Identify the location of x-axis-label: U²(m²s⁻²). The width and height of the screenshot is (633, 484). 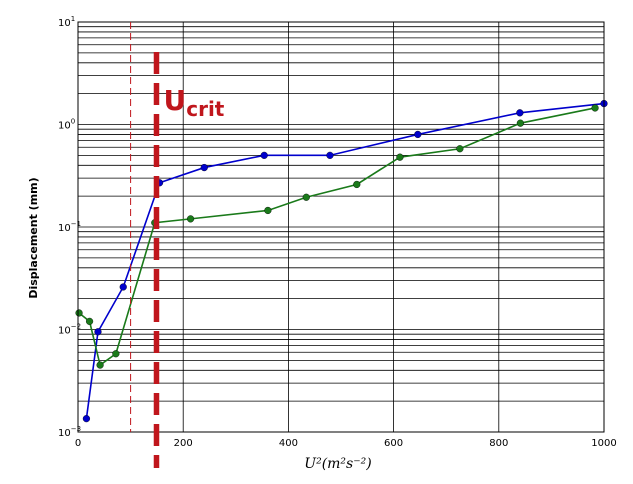
(337, 464).